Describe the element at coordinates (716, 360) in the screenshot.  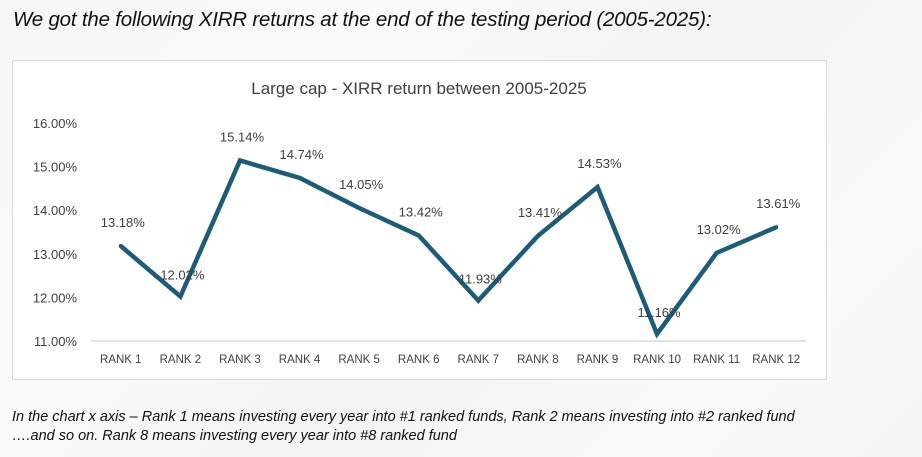
I see `x-tick-label: RANK 11` at that location.